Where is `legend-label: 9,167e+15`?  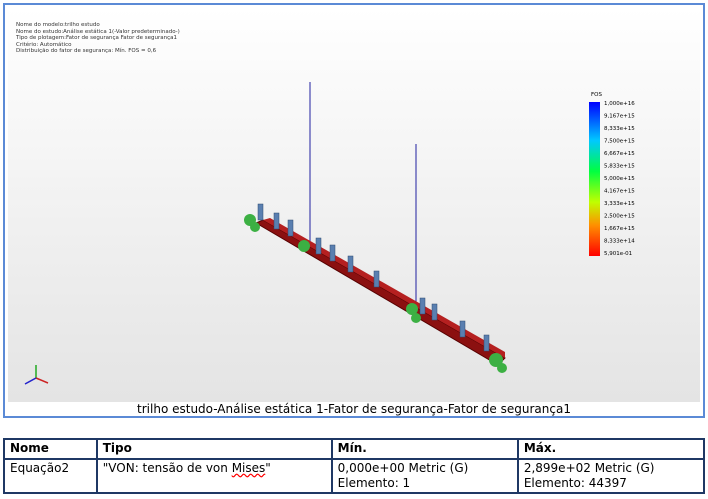
legend-label: 9,167e+15 is located at coordinates (619, 117).